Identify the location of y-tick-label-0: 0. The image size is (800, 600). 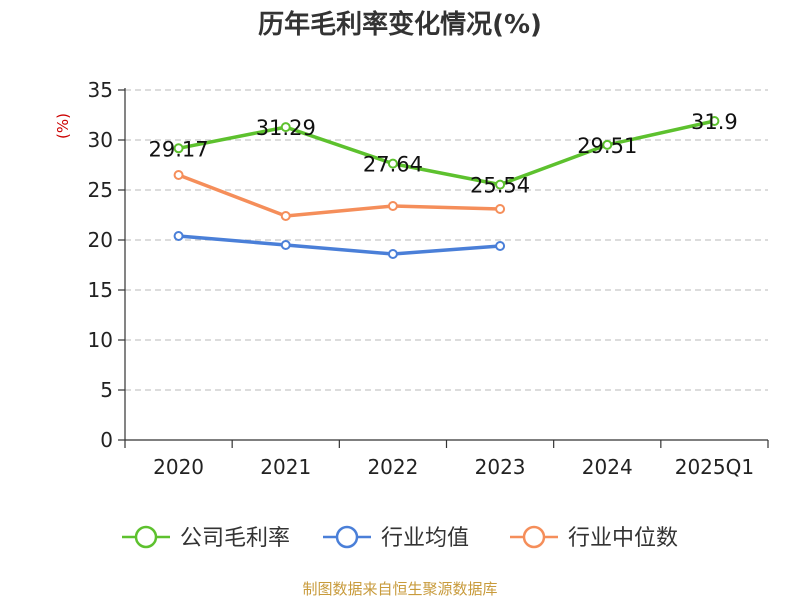
(106, 440).